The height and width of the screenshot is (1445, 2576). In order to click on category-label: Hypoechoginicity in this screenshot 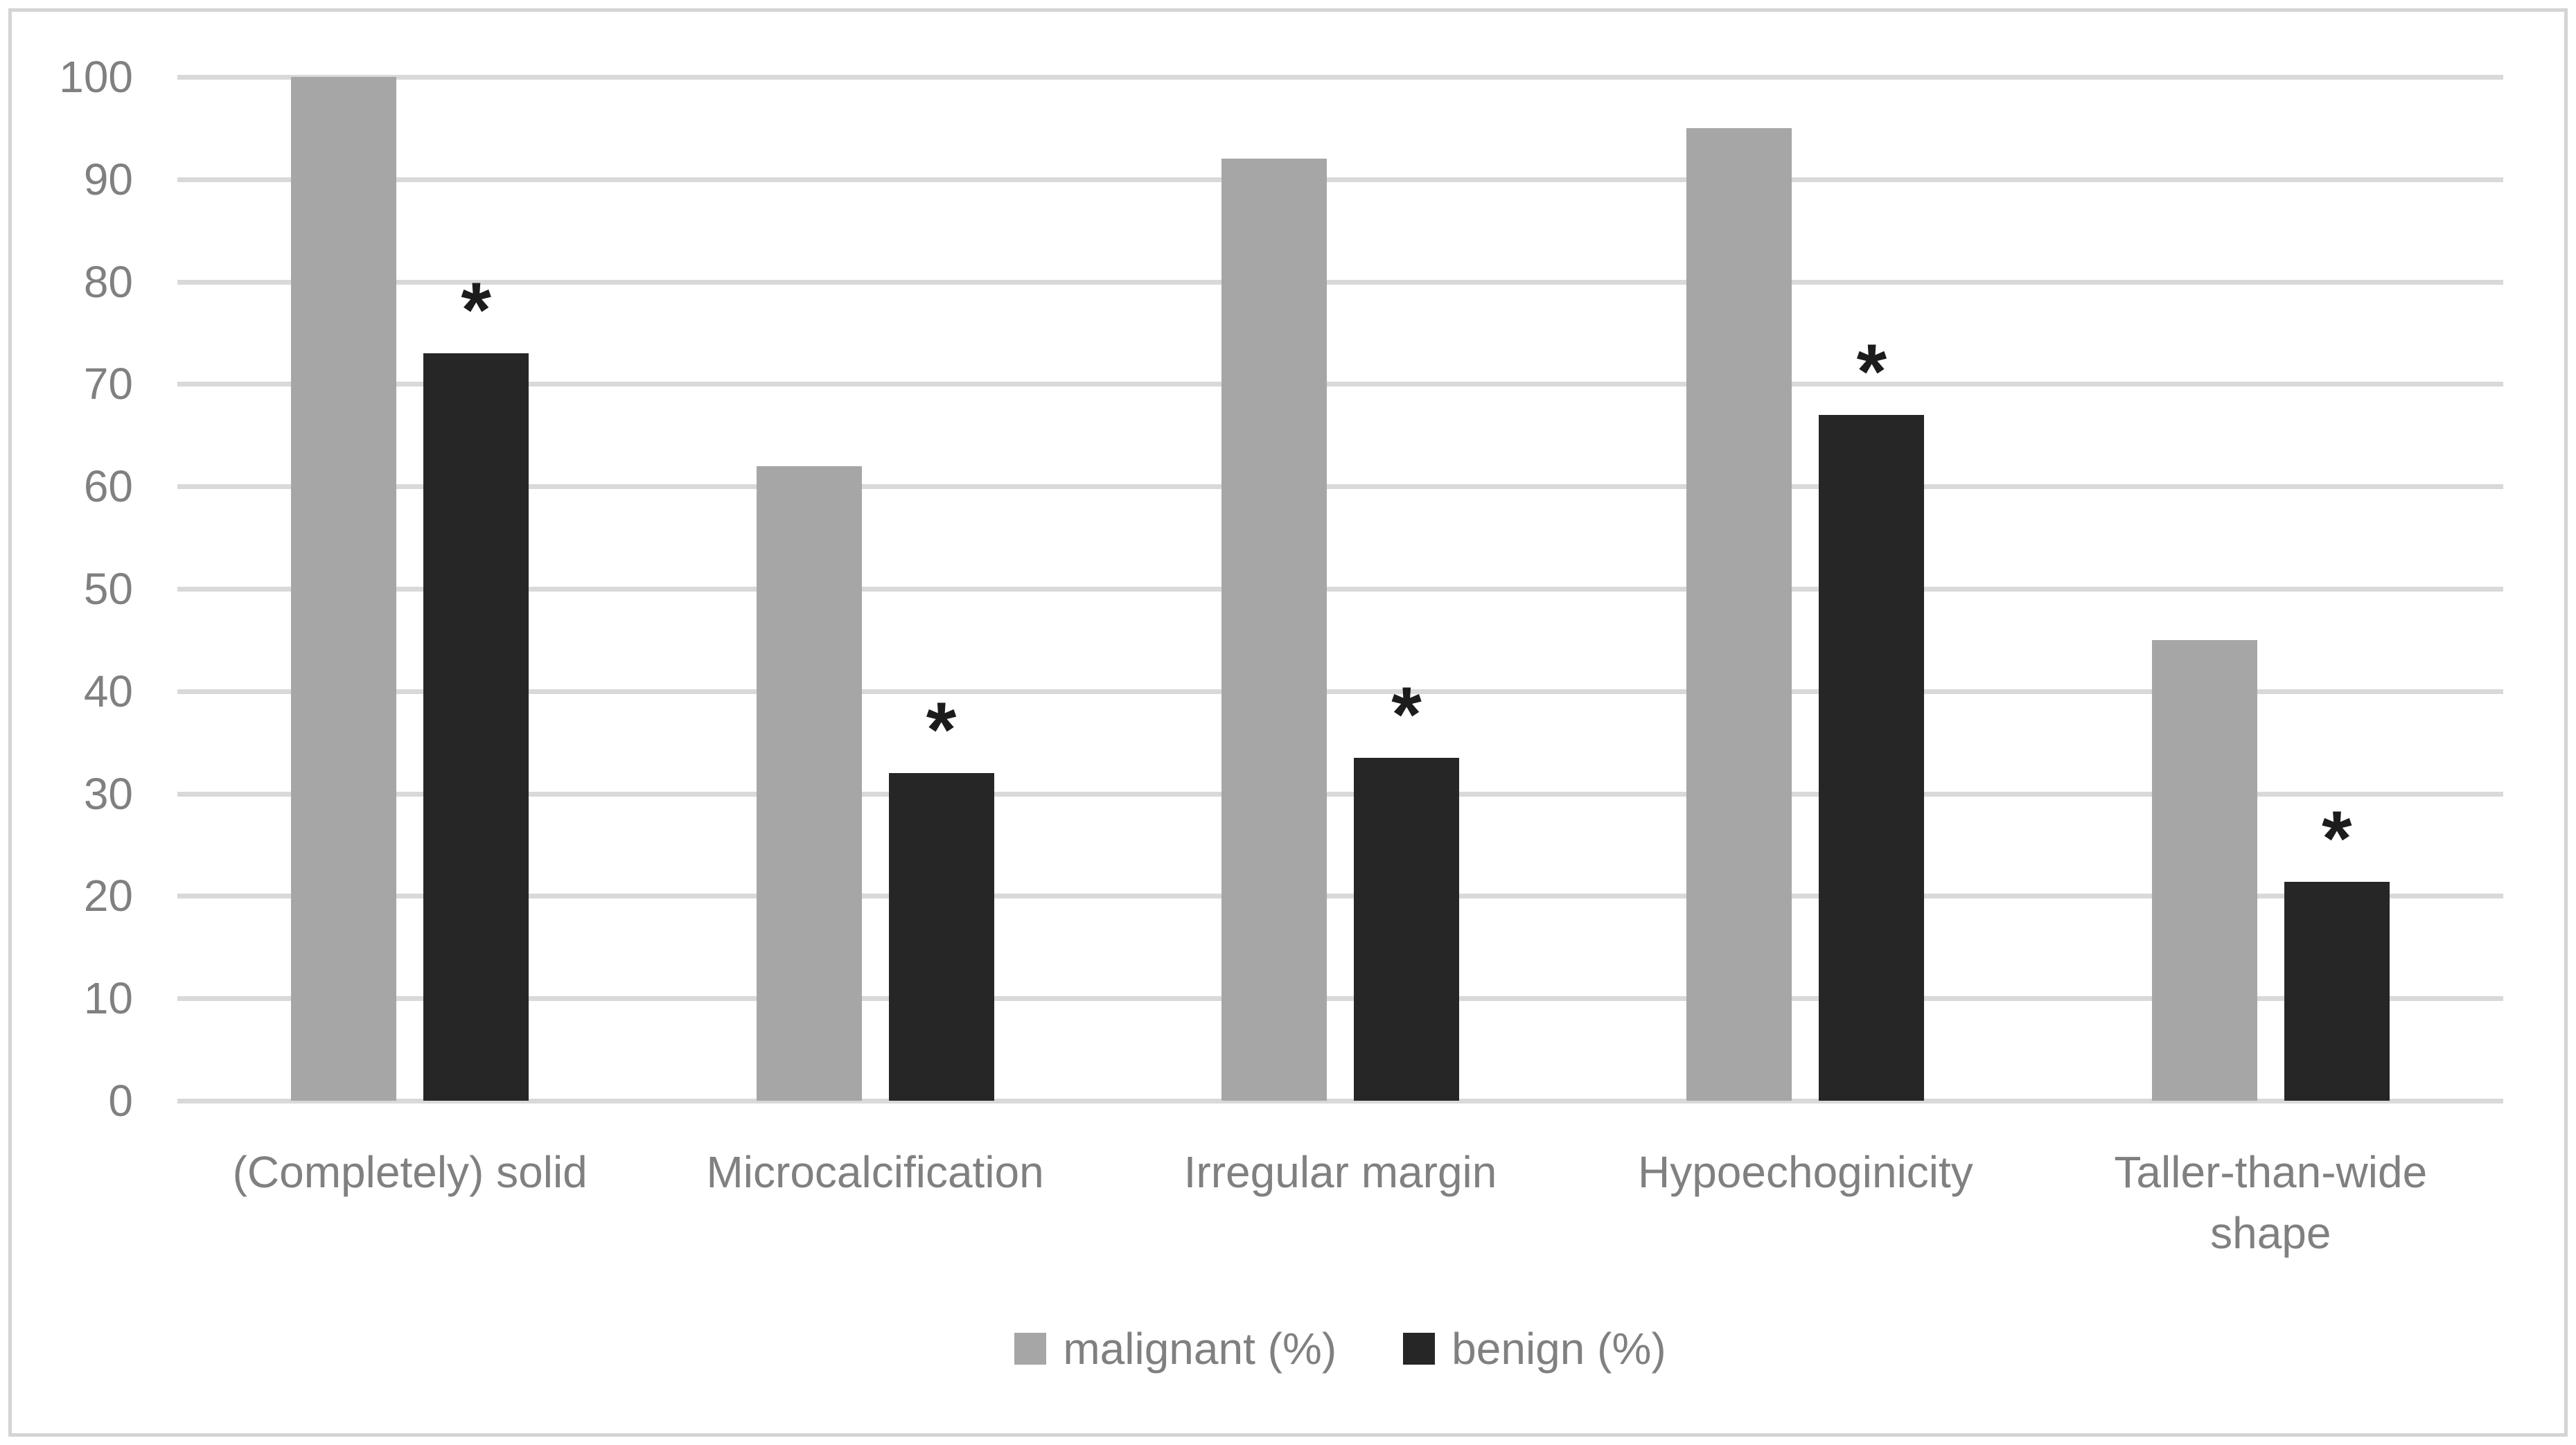, I will do `click(1805, 1172)`.